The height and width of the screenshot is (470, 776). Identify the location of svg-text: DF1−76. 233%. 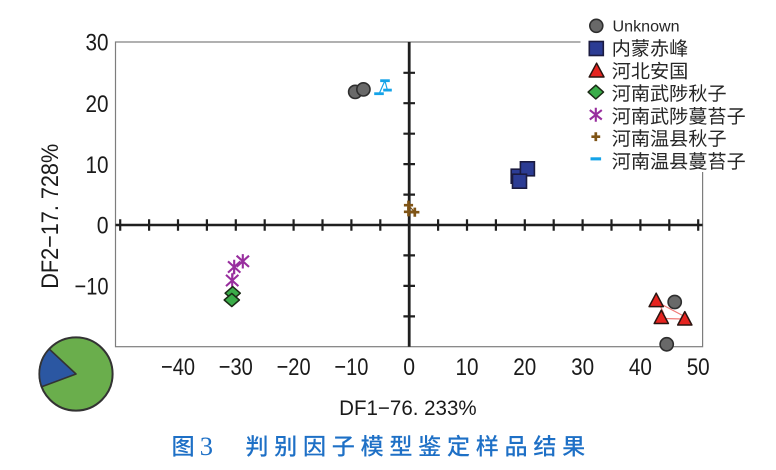
(408, 408).